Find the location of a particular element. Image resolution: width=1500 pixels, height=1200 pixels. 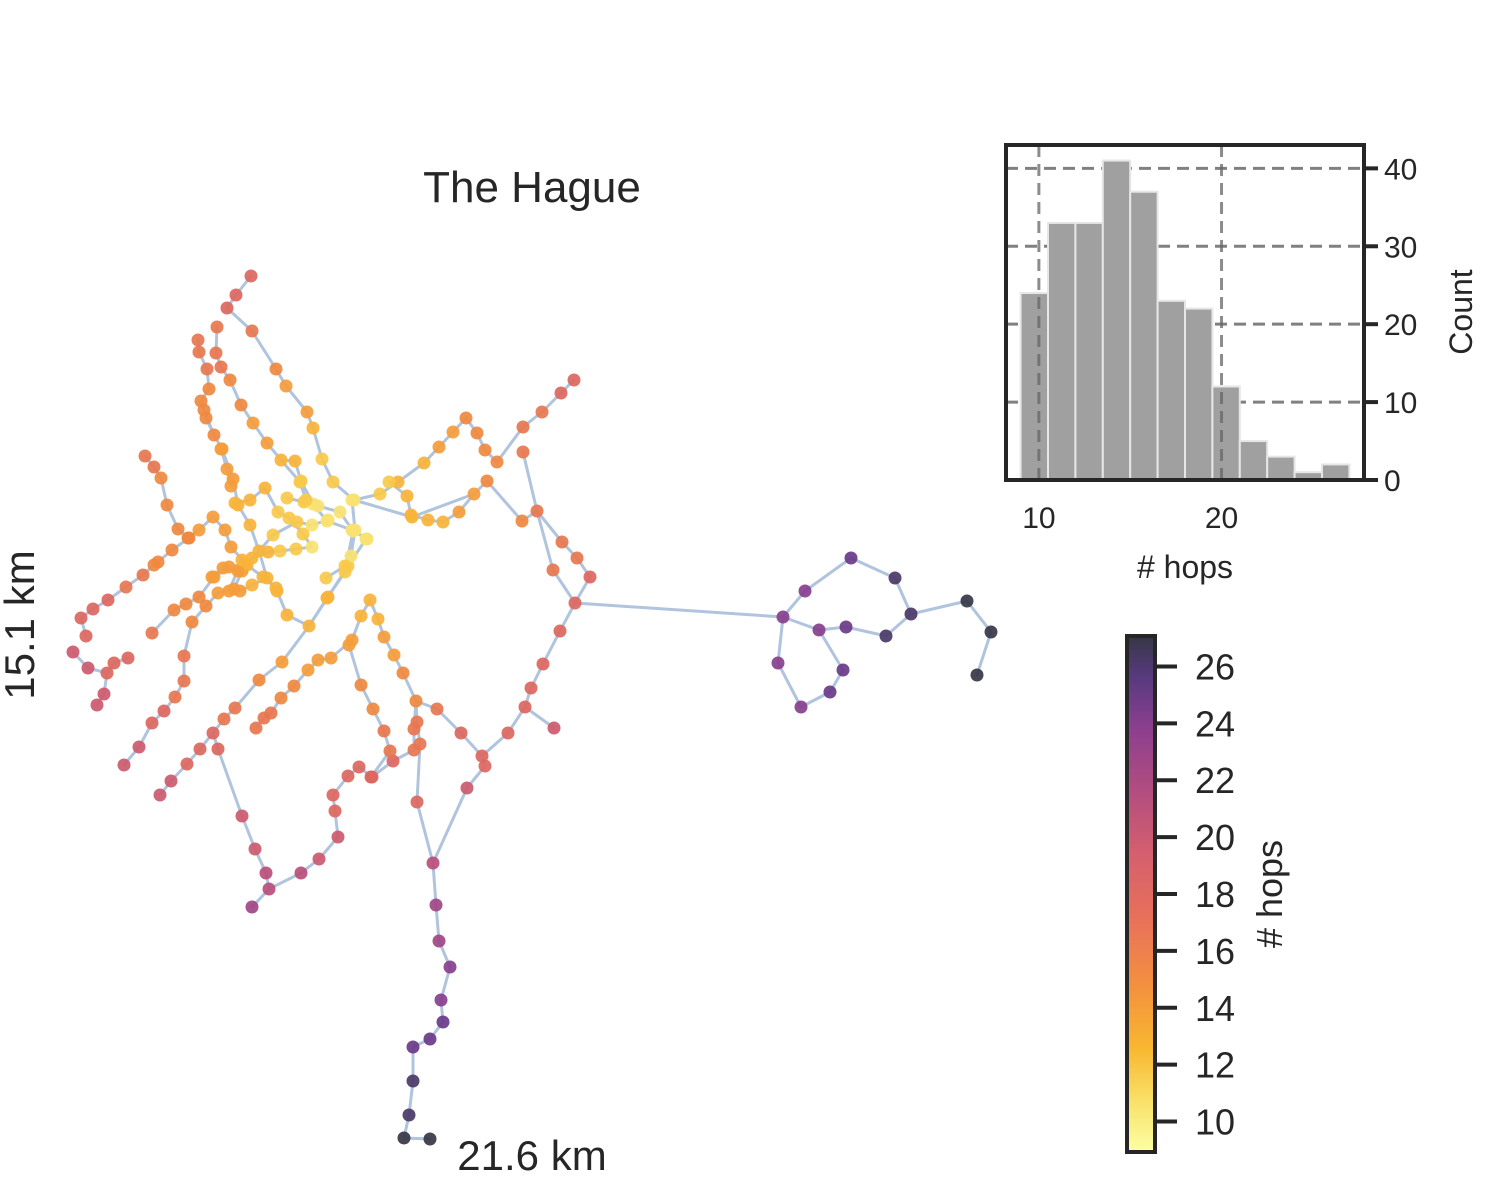

colorbar-tick-label: 14 is located at coordinates (1215, 1008).